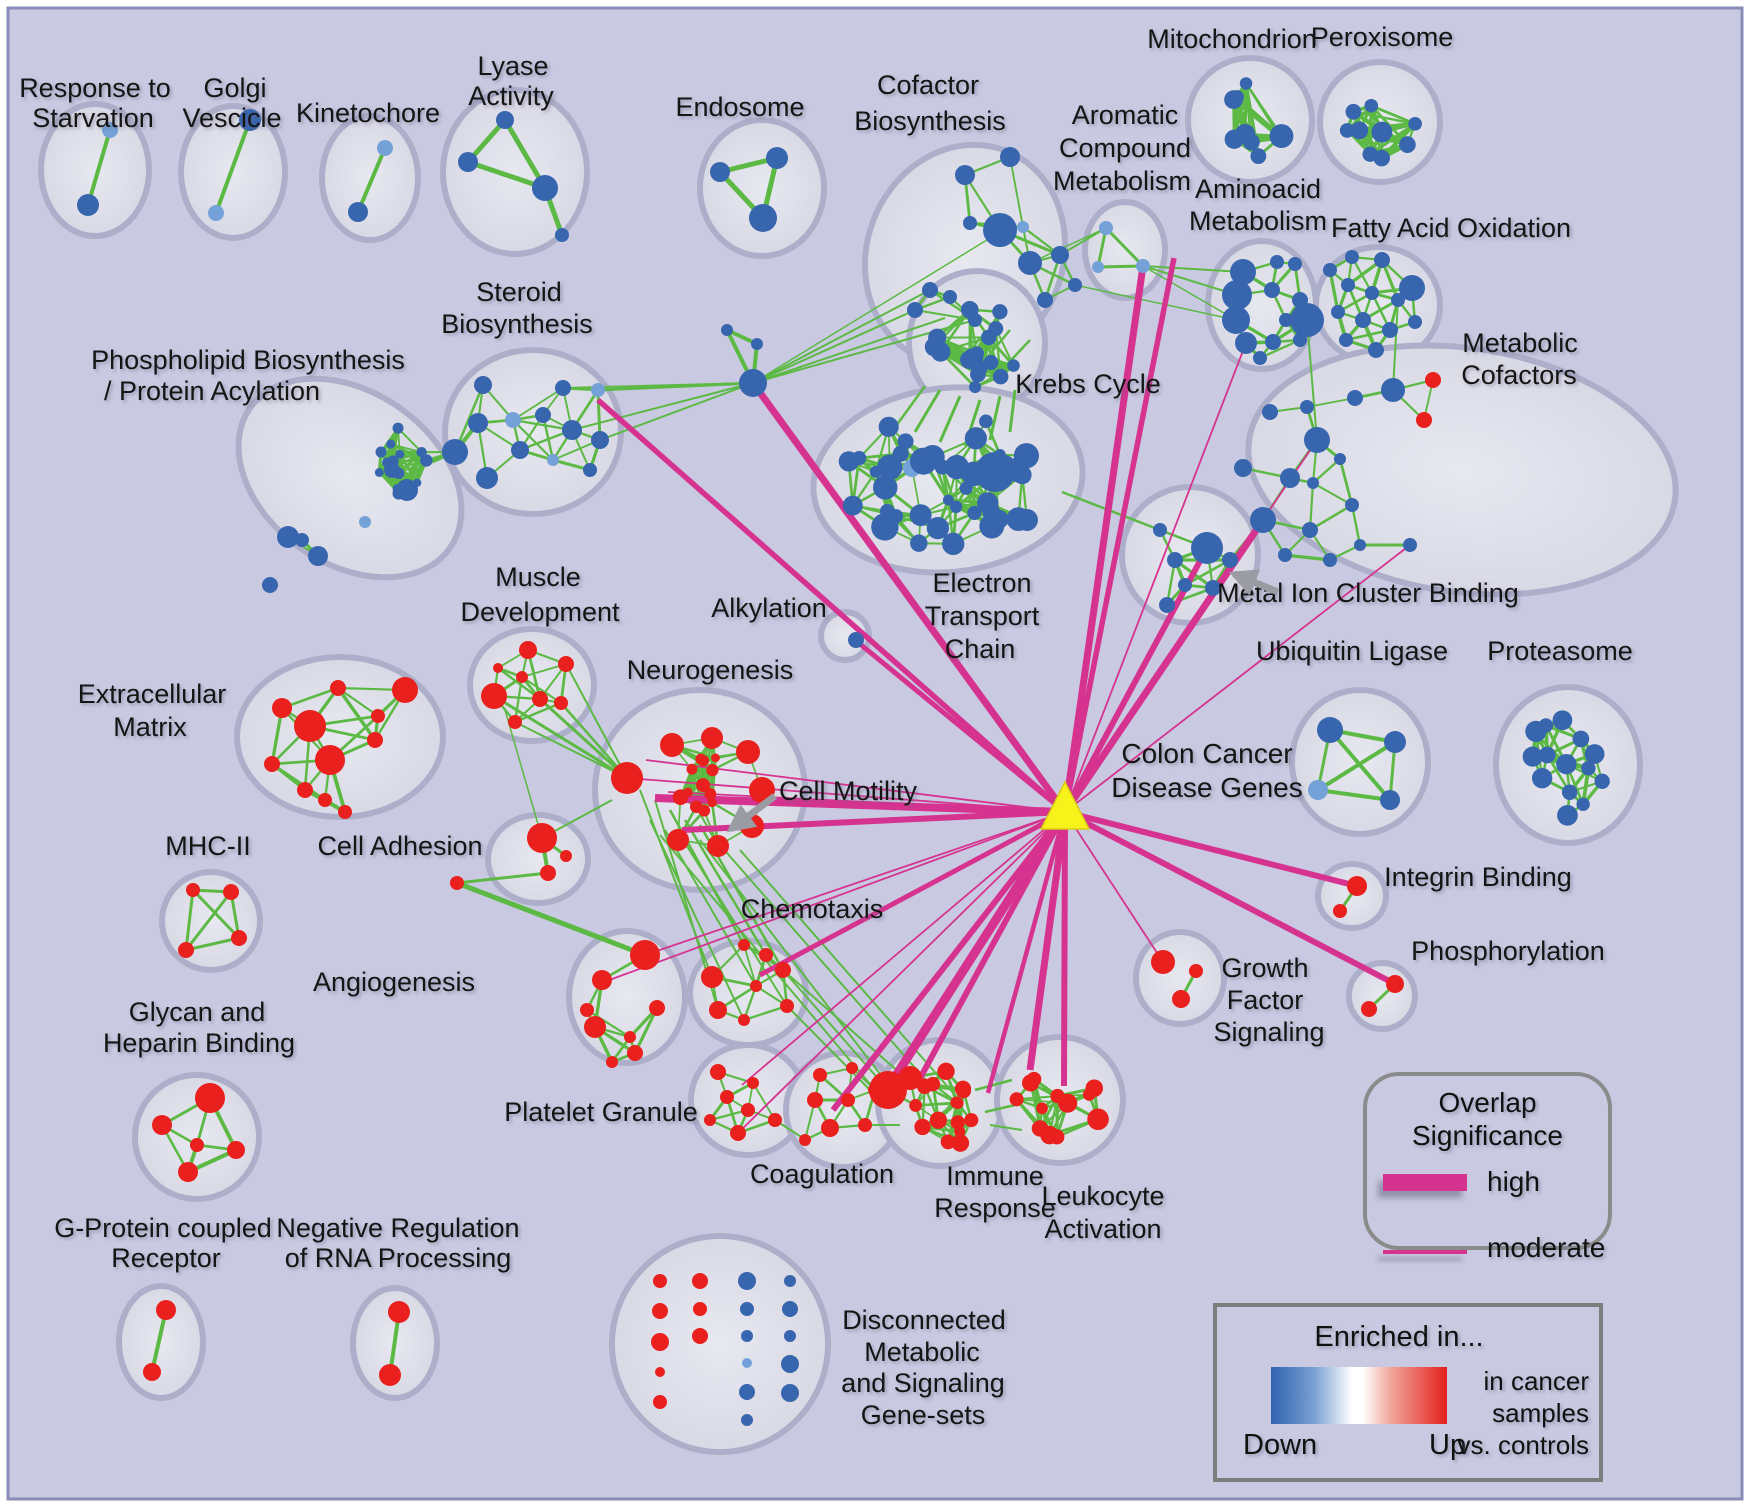 The width and height of the screenshot is (1750, 1507). Describe the element at coordinates (1448, 1445) in the screenshot. I see `up-label: Up` at that location.